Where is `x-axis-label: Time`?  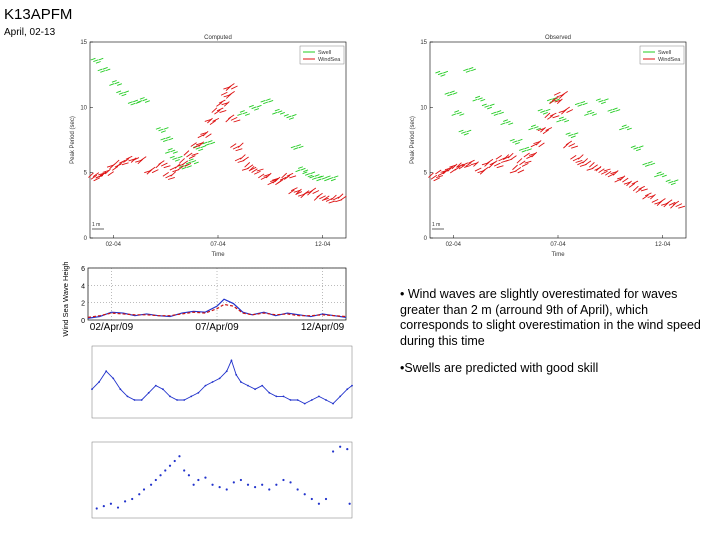
x-axis-label: Time is located at coordinates (218, 255).